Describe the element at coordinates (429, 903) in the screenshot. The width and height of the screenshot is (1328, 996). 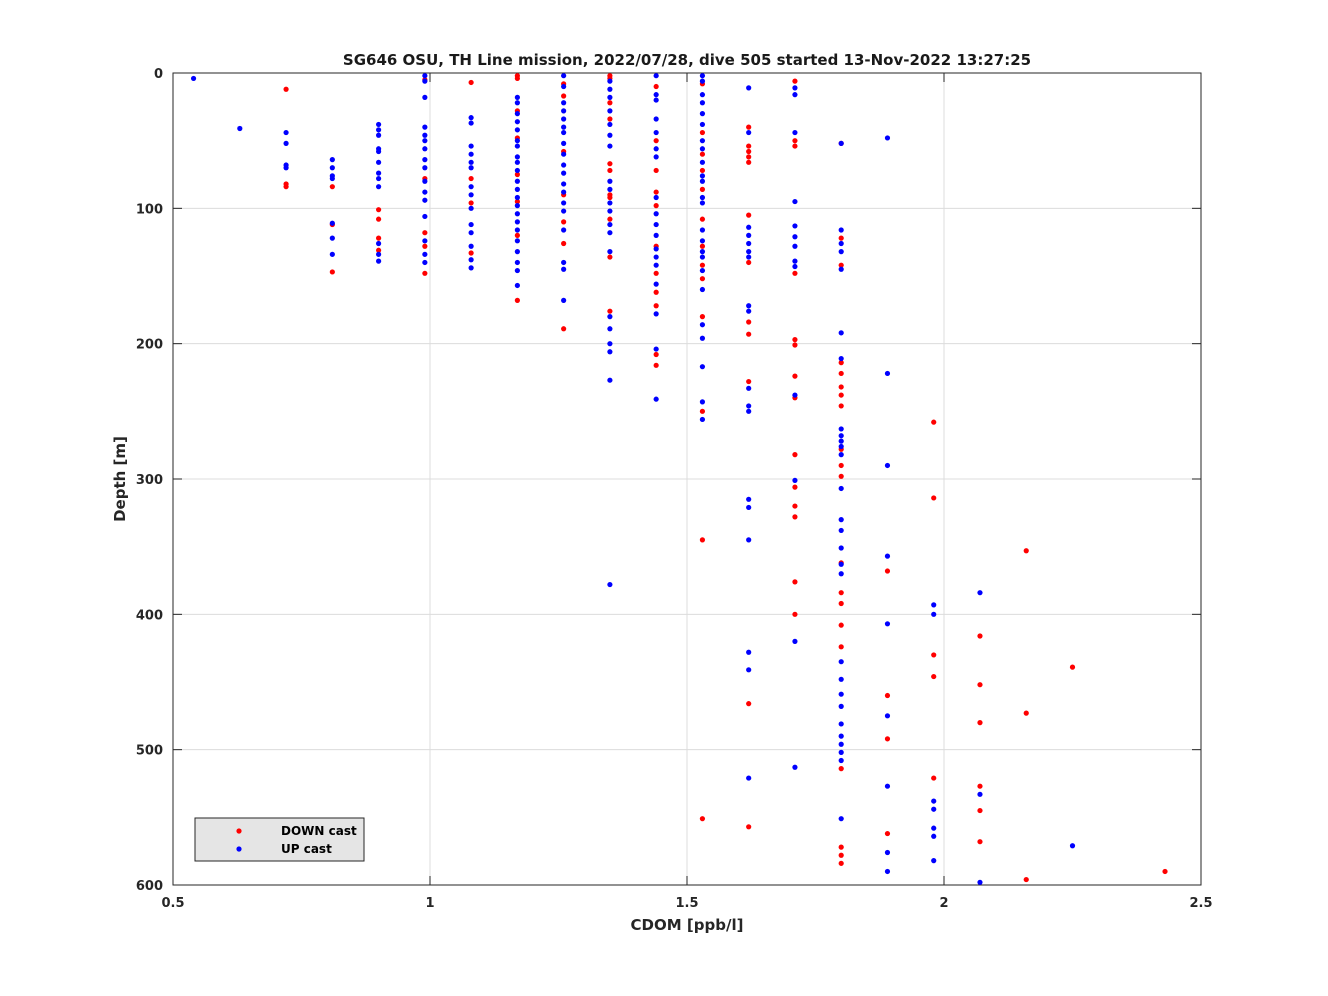
I see `x-tick-label: 1` at that location.